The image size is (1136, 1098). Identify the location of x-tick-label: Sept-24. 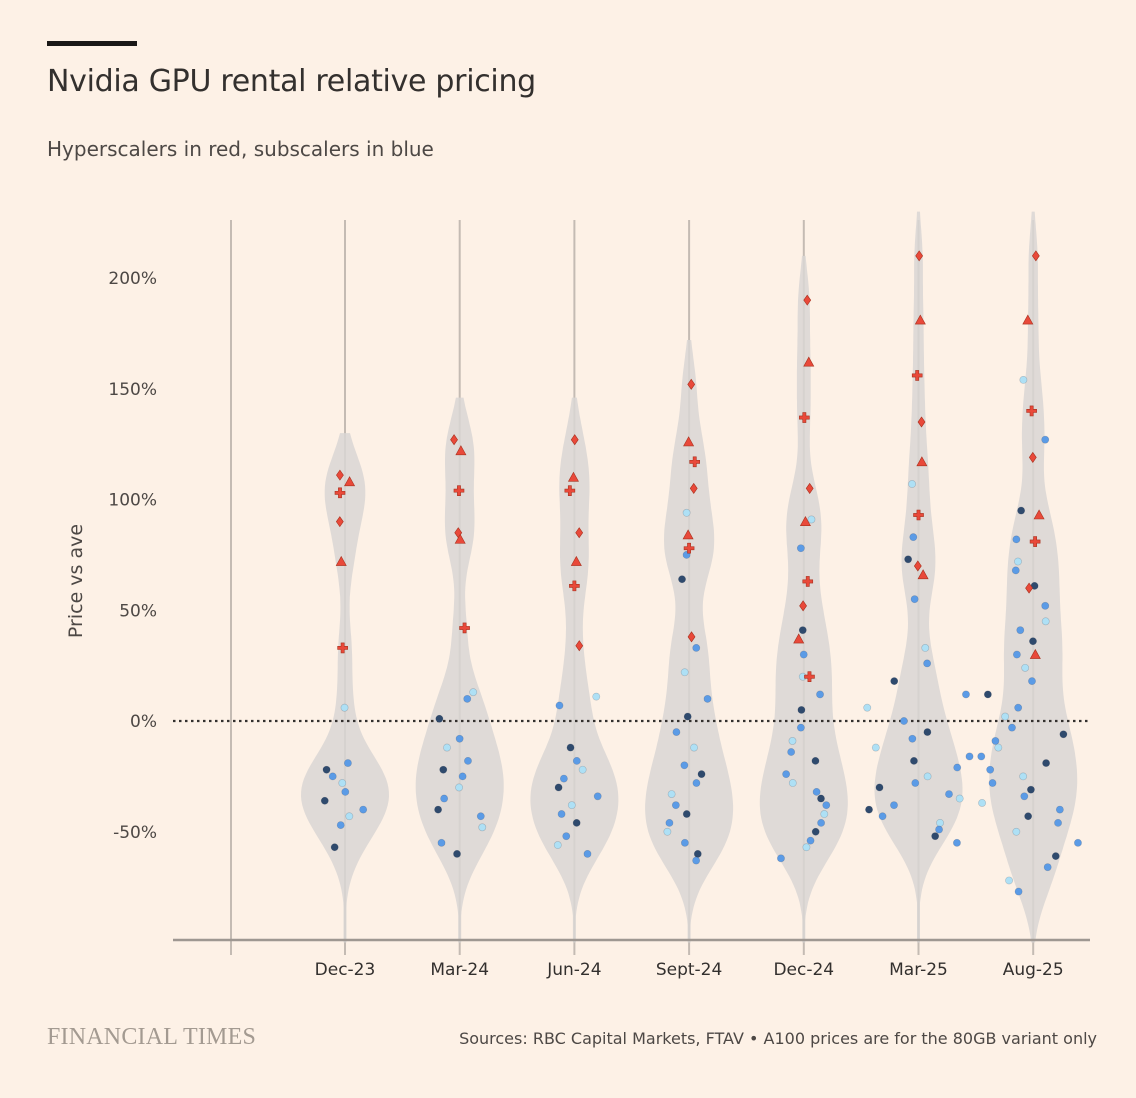
(689, 970).